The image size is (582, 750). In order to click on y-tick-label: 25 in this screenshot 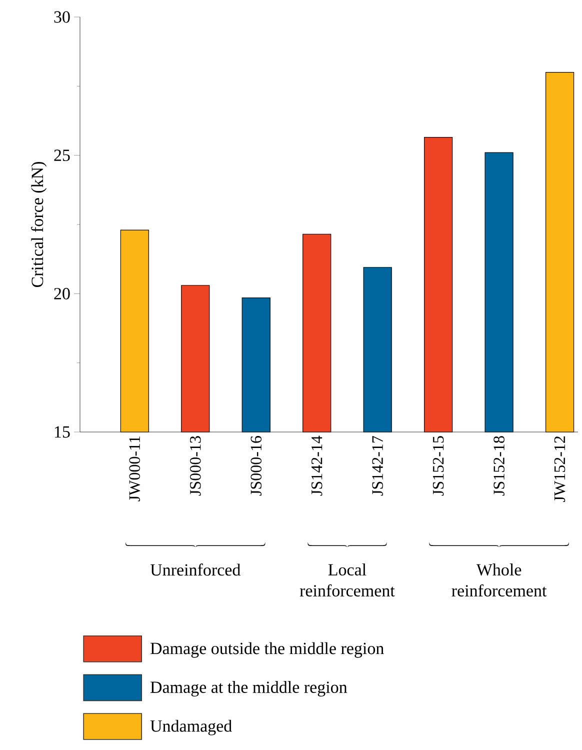, I will do `click(62, 156)`.